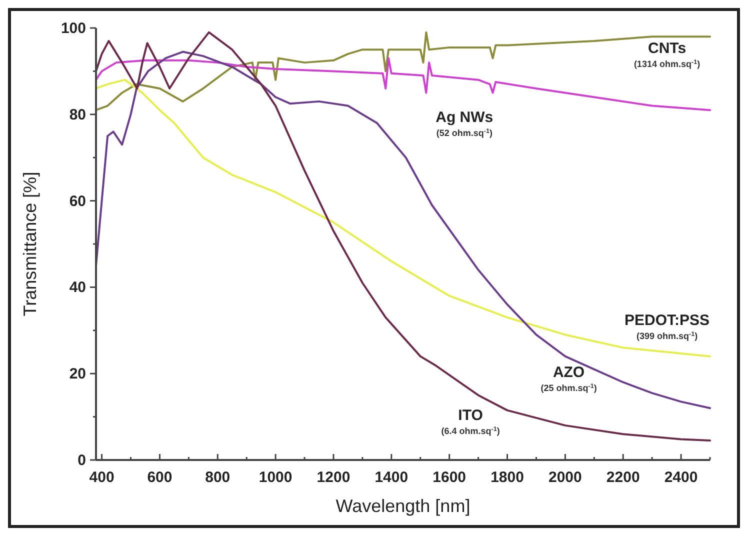  What do you see at coordinates (667, 336) in the screenshot?
I see `annotation: (399 ohm.sq$^{-1}$)` at bounding box center [667, 336].